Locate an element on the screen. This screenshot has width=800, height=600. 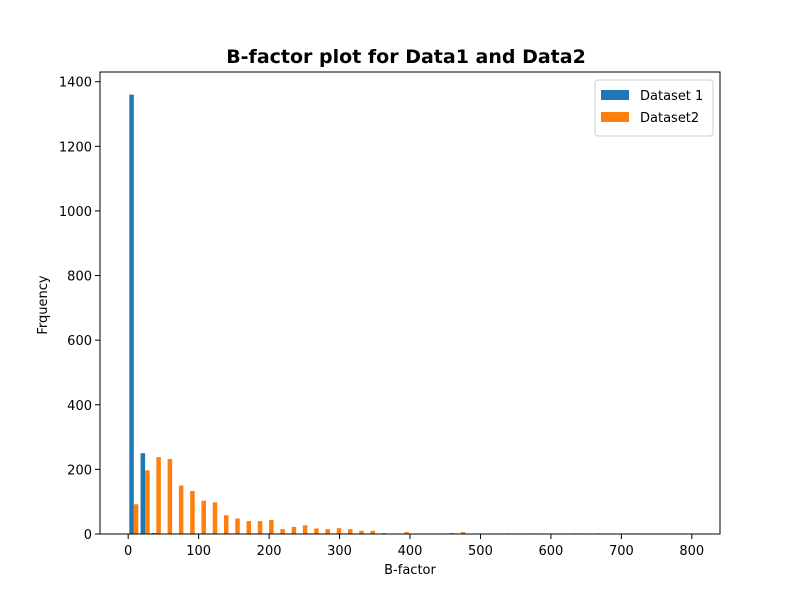
x-tick-label-3: 300 is located at coordinates (339, 551).